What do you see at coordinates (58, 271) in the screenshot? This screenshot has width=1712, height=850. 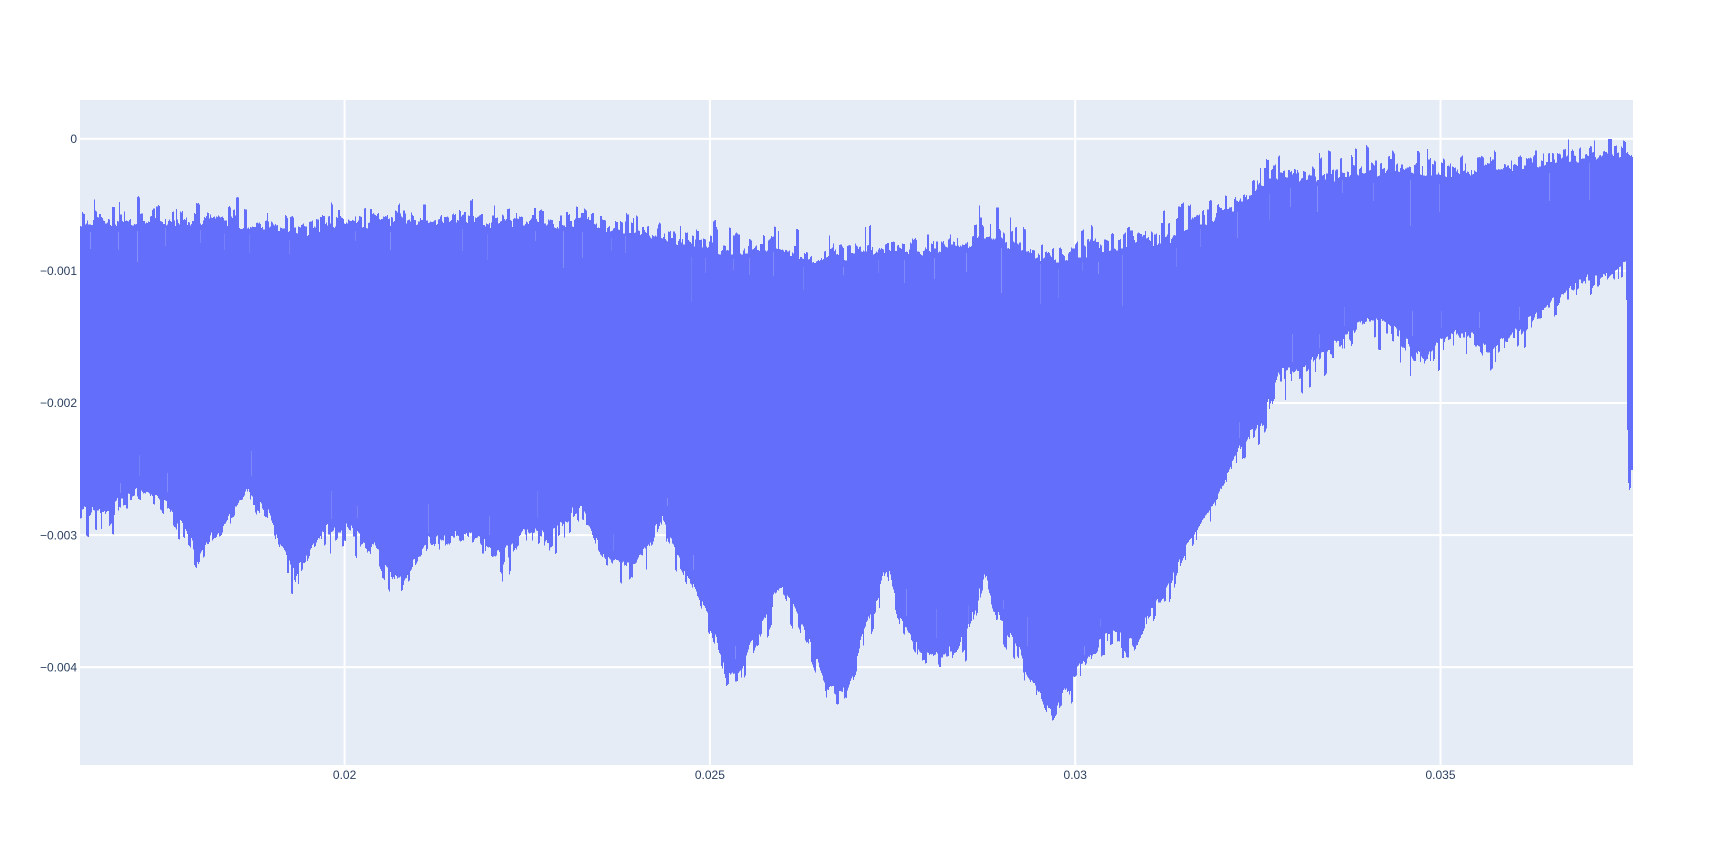 I see `svg-text: −0.001` at bounding box center [58, 271].